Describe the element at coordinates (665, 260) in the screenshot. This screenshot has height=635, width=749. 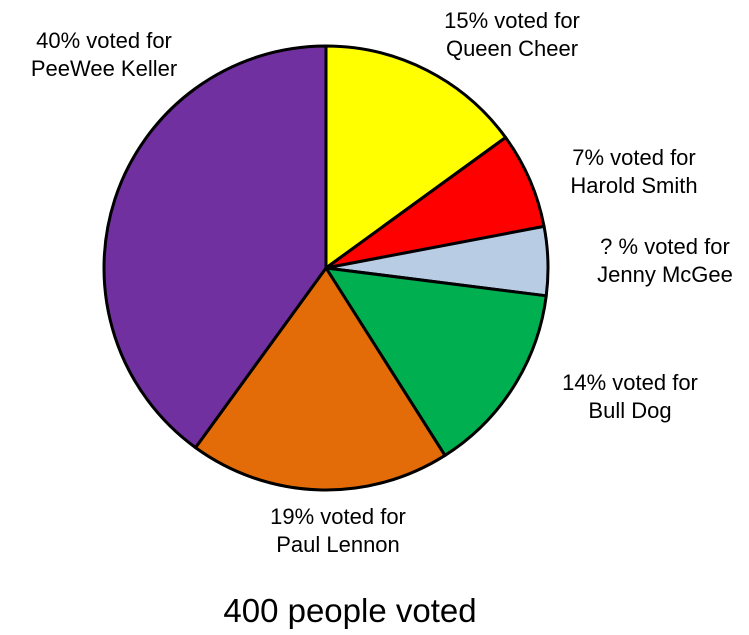
I see `slice-label-jenny-mcgee: ? % voted for Jenny McGee` at that location.